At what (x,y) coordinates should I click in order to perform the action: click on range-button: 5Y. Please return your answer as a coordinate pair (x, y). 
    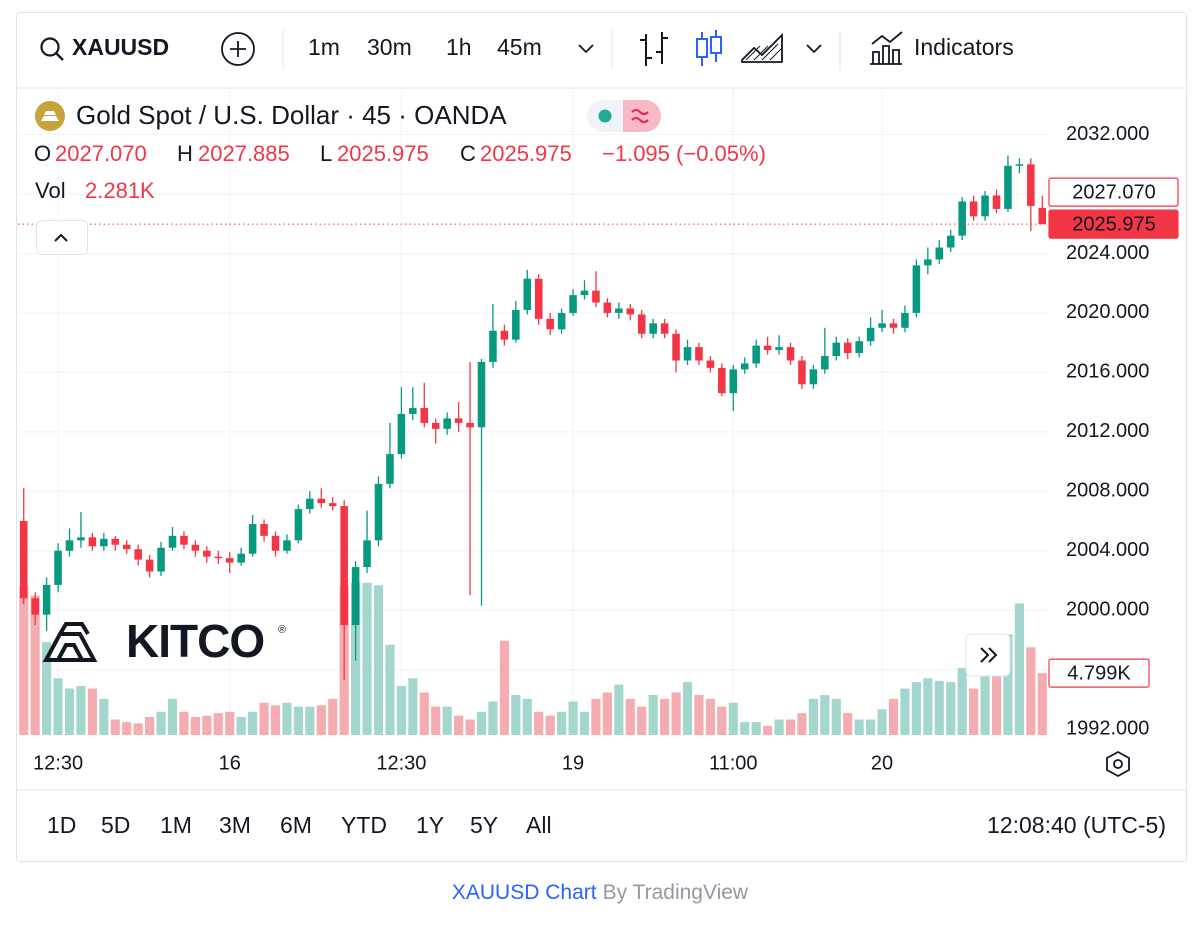
    Looking at the image, I should click on (484, 825).